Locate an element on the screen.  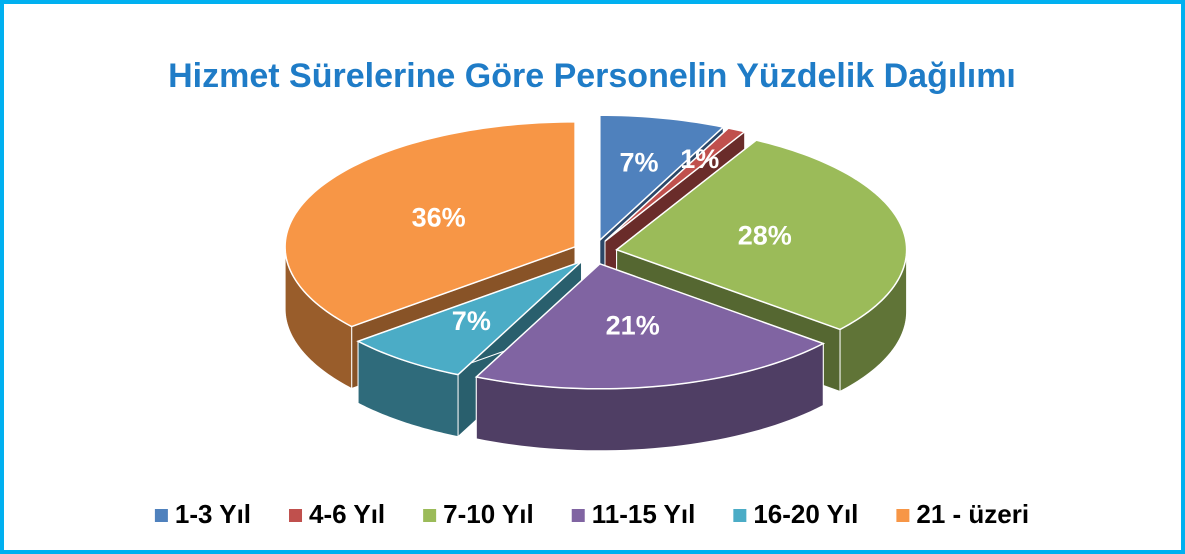
data-label: 36% is located at coordinates (439, 217).